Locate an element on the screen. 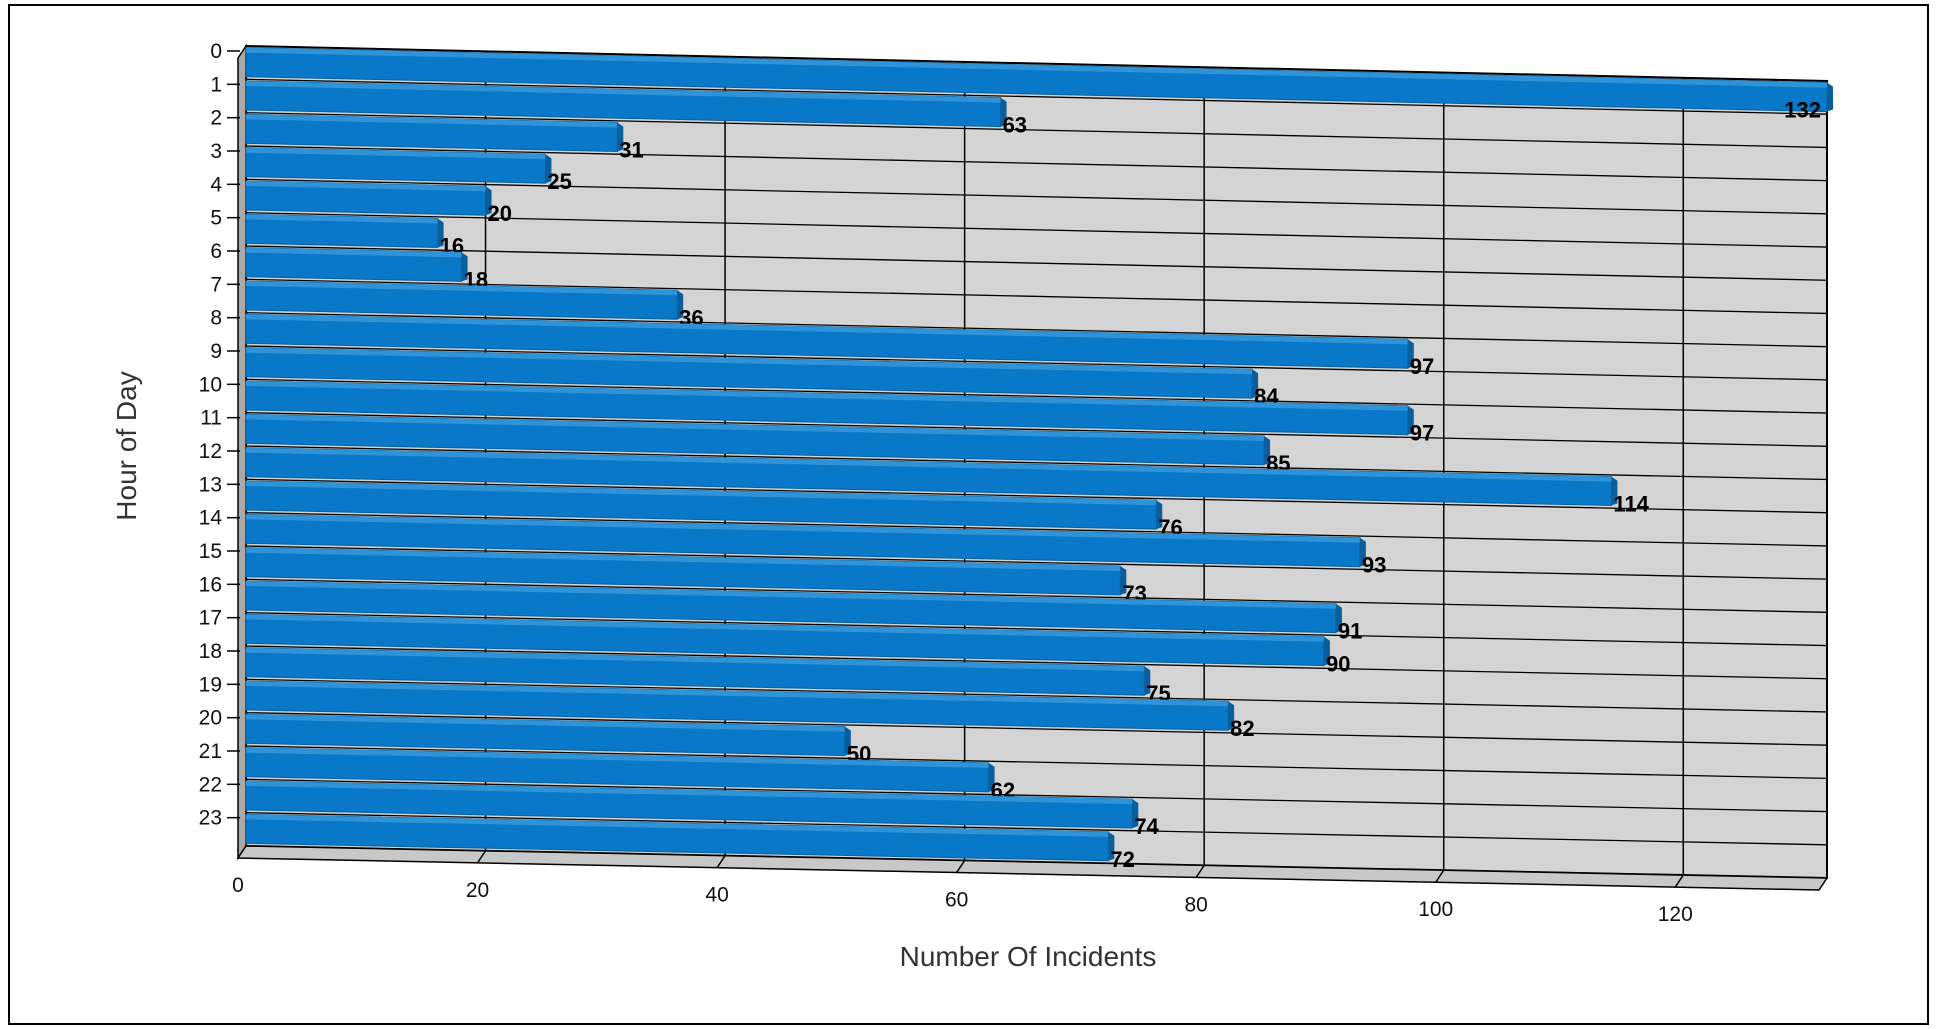 Image resolution: width=1937 pixels, height=1029 pixels. bar-value-label: 20 is located at coordinates (500, 213).